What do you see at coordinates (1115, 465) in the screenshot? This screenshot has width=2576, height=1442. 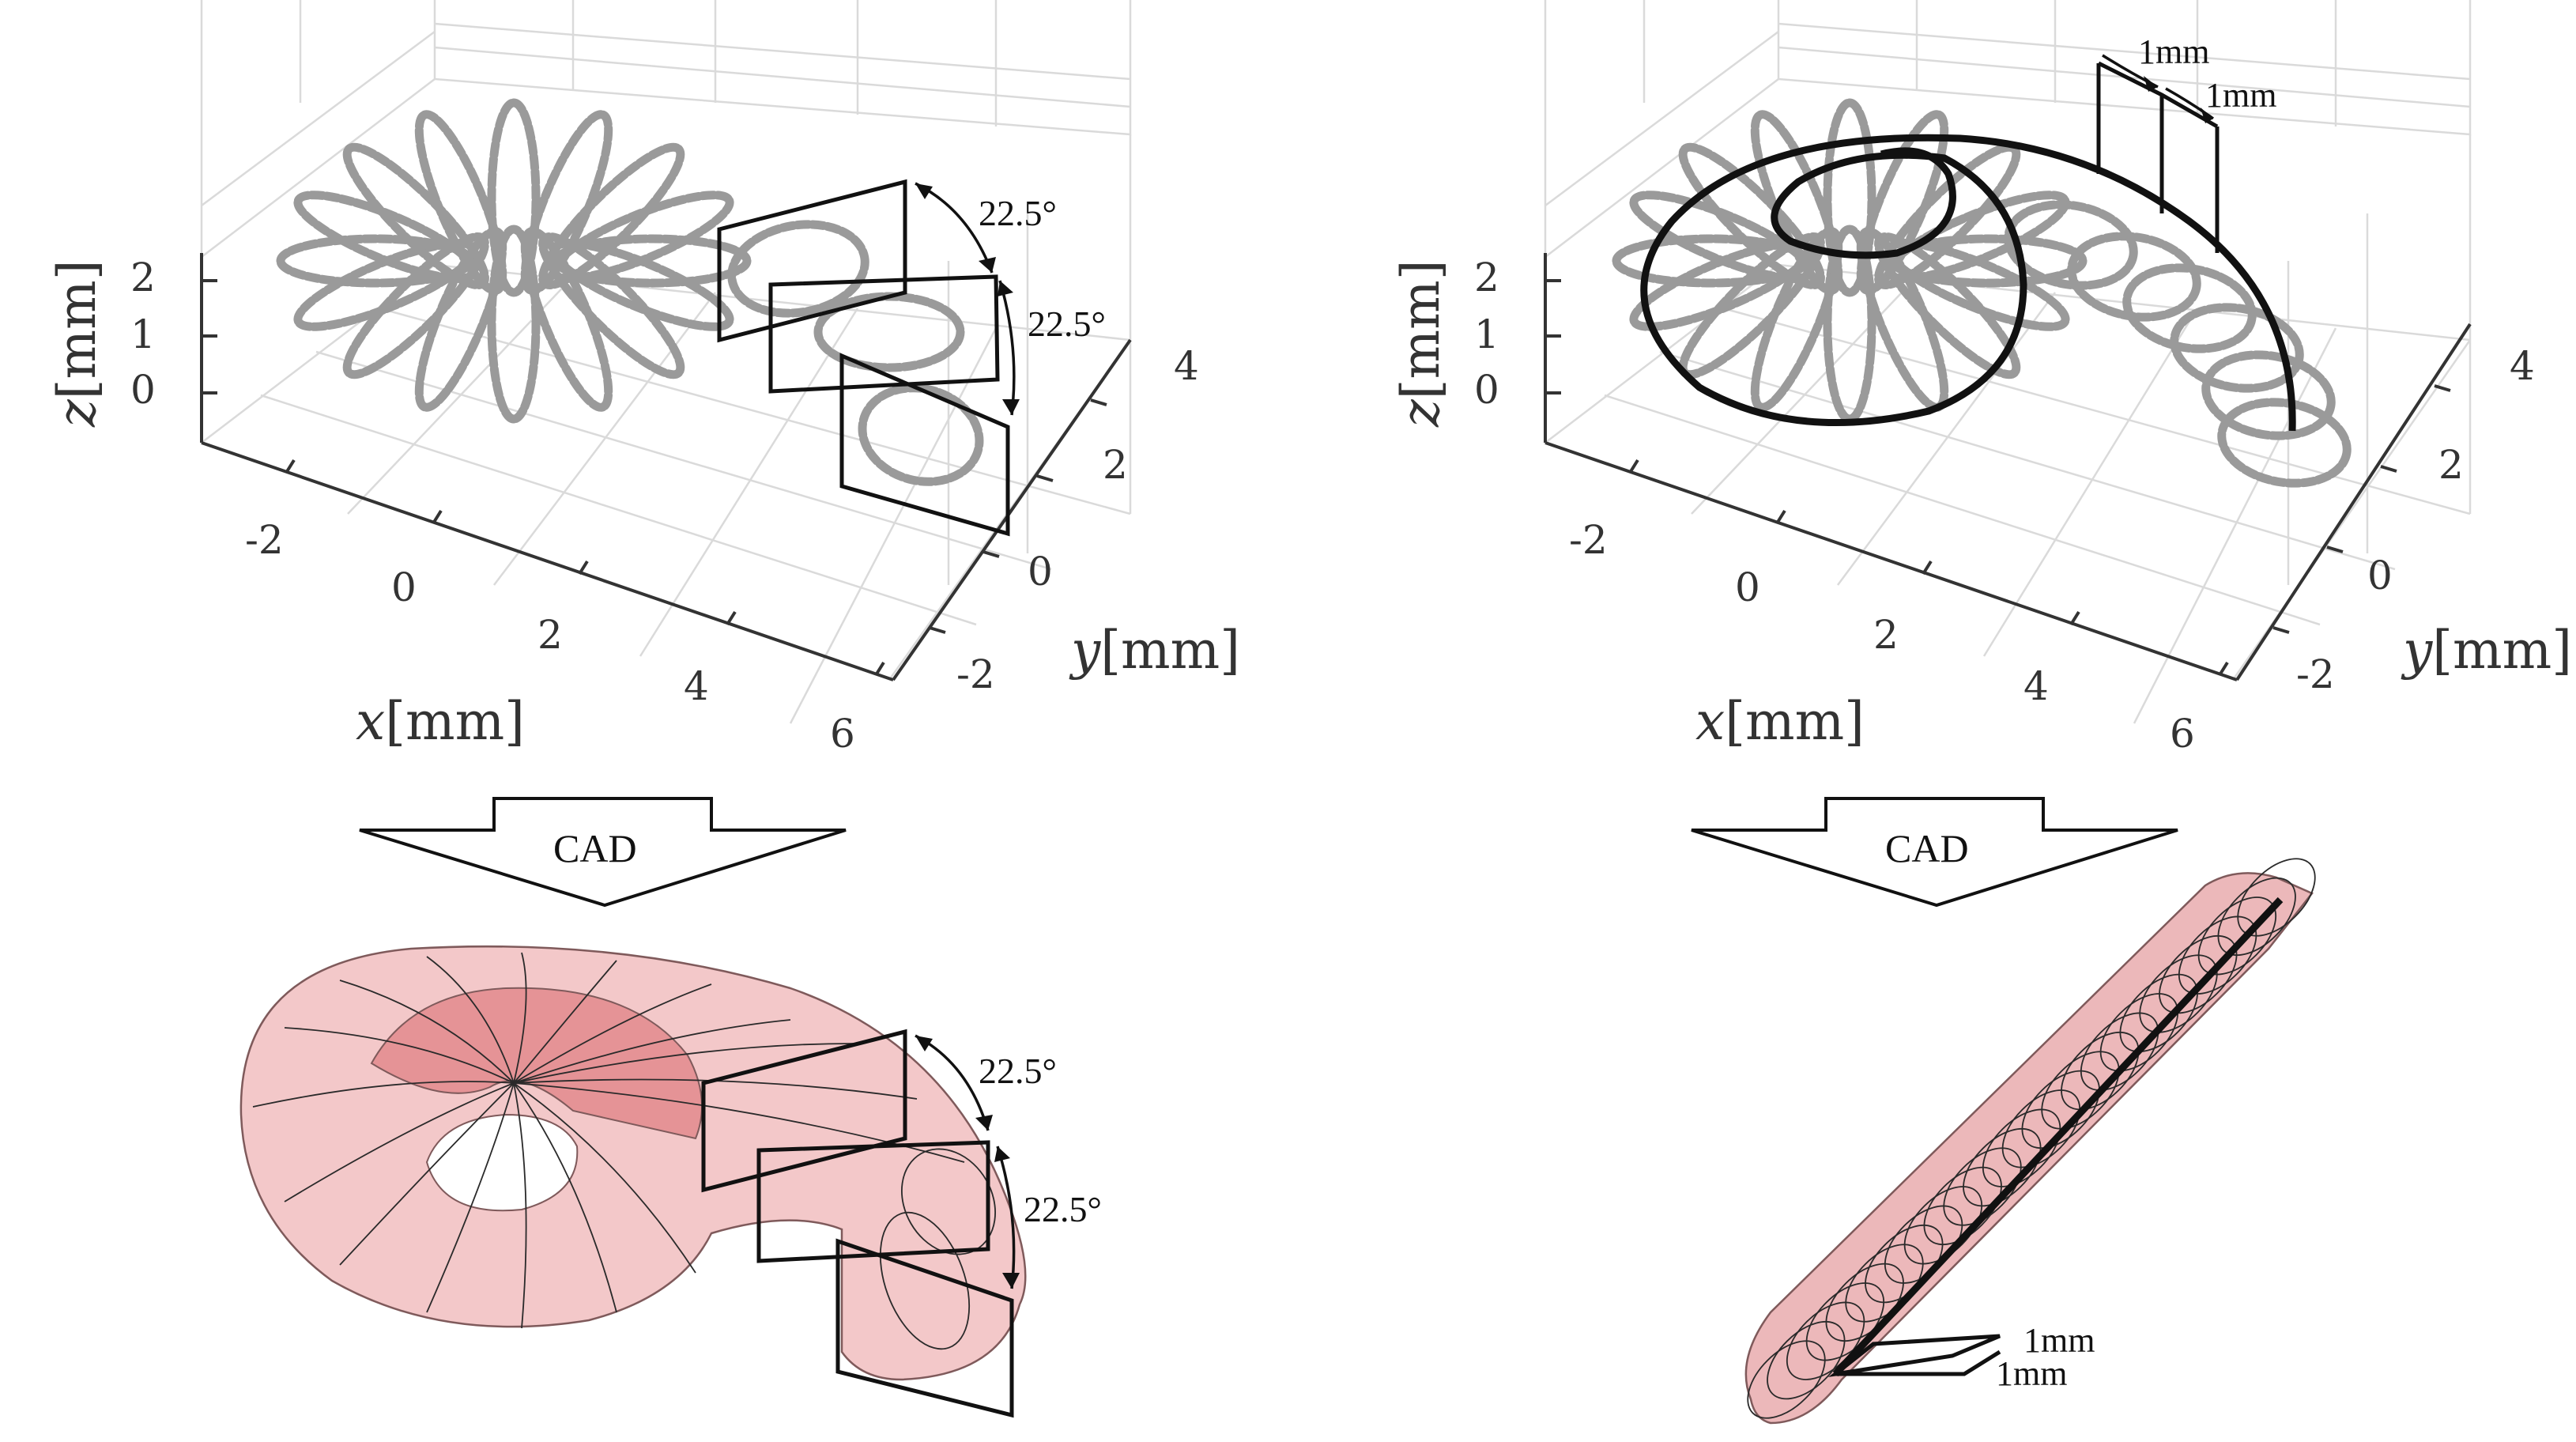 I see `left-y-tick: 2` at bounding box center [1115, 465].